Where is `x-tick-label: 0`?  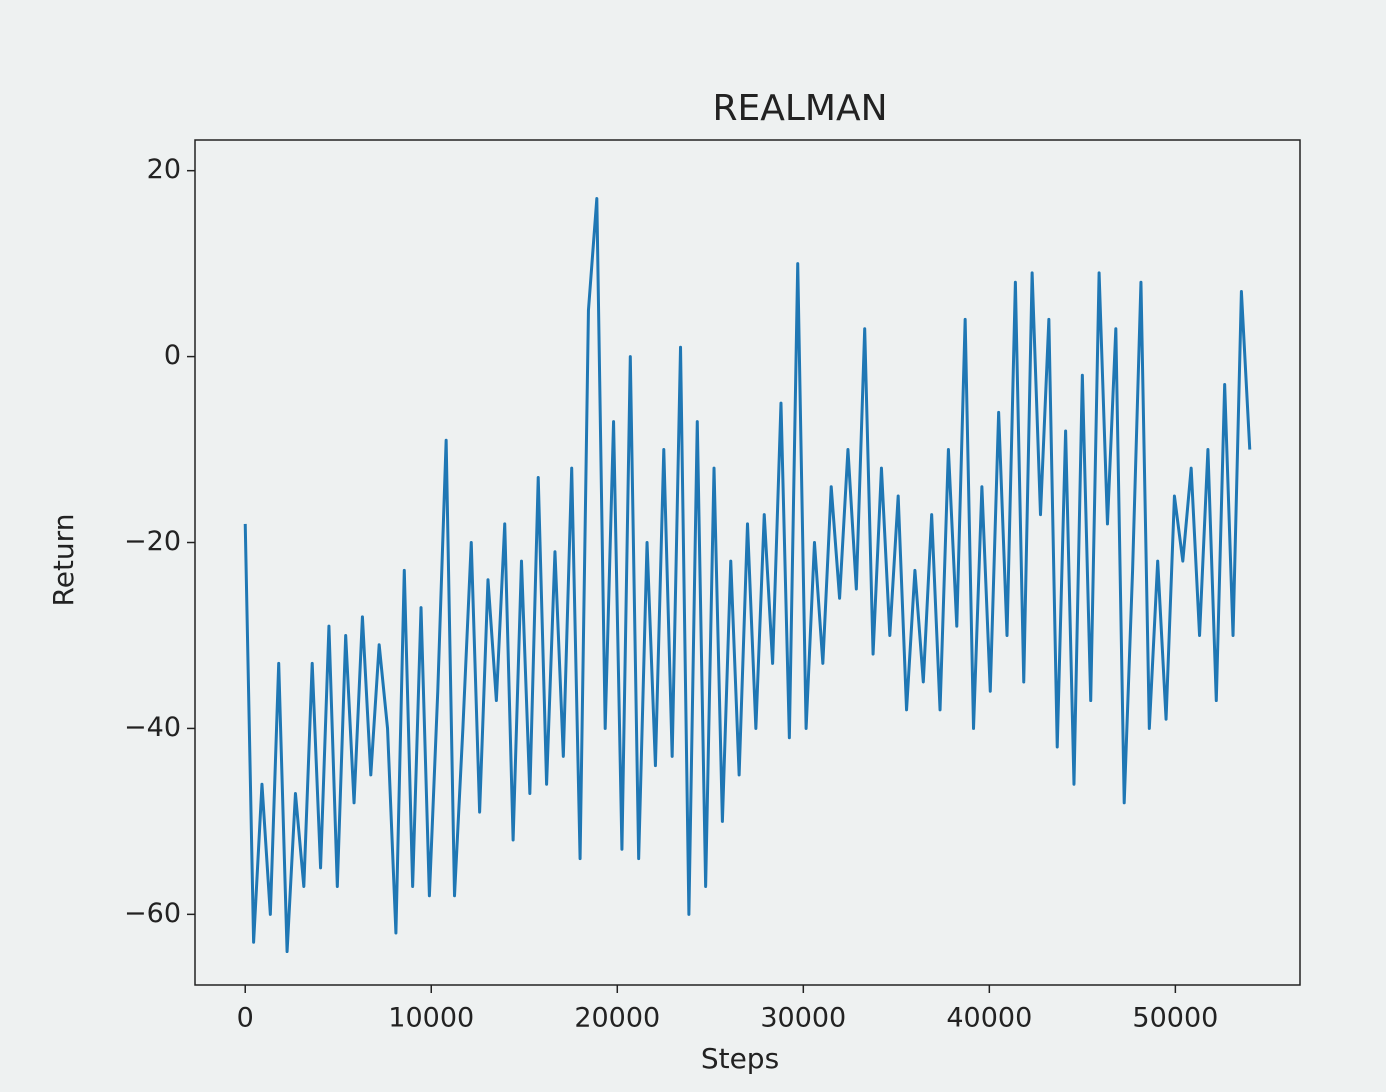 x-tick-label: 0 is located at coordinates (245, 1018).